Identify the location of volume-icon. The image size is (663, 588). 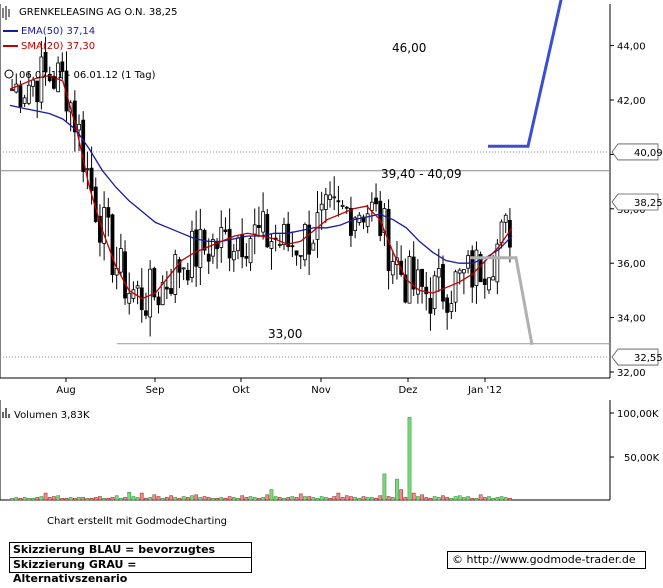
(6, 413).